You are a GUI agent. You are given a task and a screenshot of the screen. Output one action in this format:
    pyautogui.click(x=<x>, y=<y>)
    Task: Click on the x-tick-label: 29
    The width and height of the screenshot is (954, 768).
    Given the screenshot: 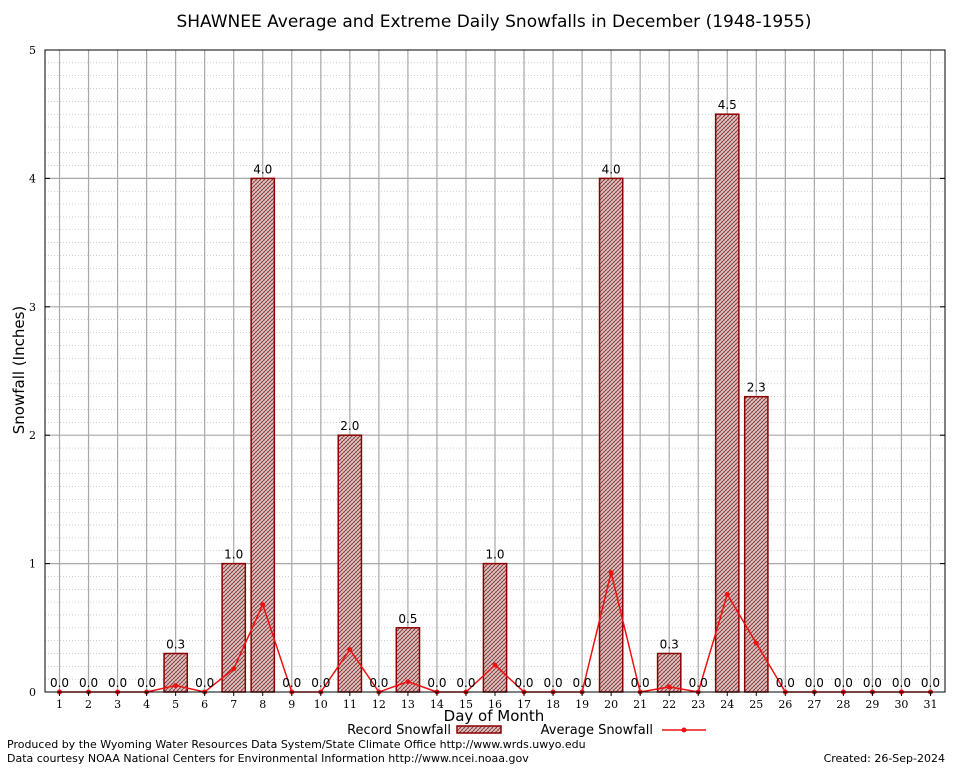 What is the action you would take?
    pyautogui.click(x=872, y=704)
    